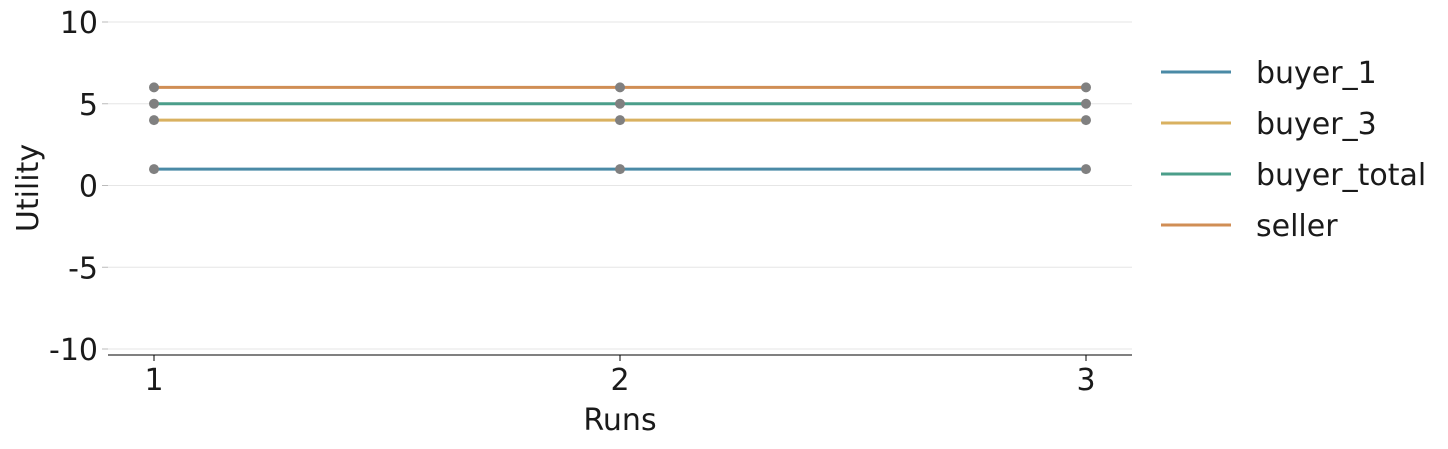  What do you see at coordinates (1316, 73) in the screenshot?
I see `legend-label: buyer_1` at bounding box center [1316, 73].